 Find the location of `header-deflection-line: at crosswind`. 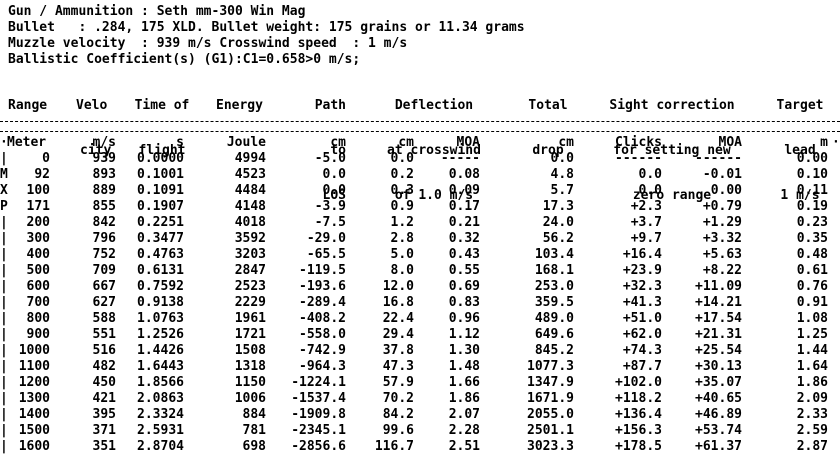

header-deflection-line: at crosswind is located at coordinates (434, 150).